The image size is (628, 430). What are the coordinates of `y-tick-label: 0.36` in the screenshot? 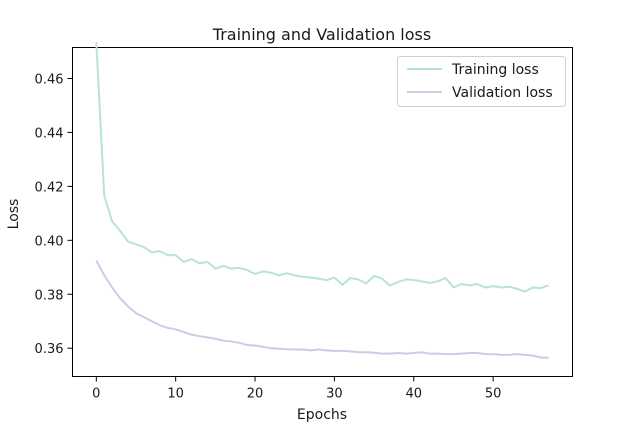 It's located at (49, 349).